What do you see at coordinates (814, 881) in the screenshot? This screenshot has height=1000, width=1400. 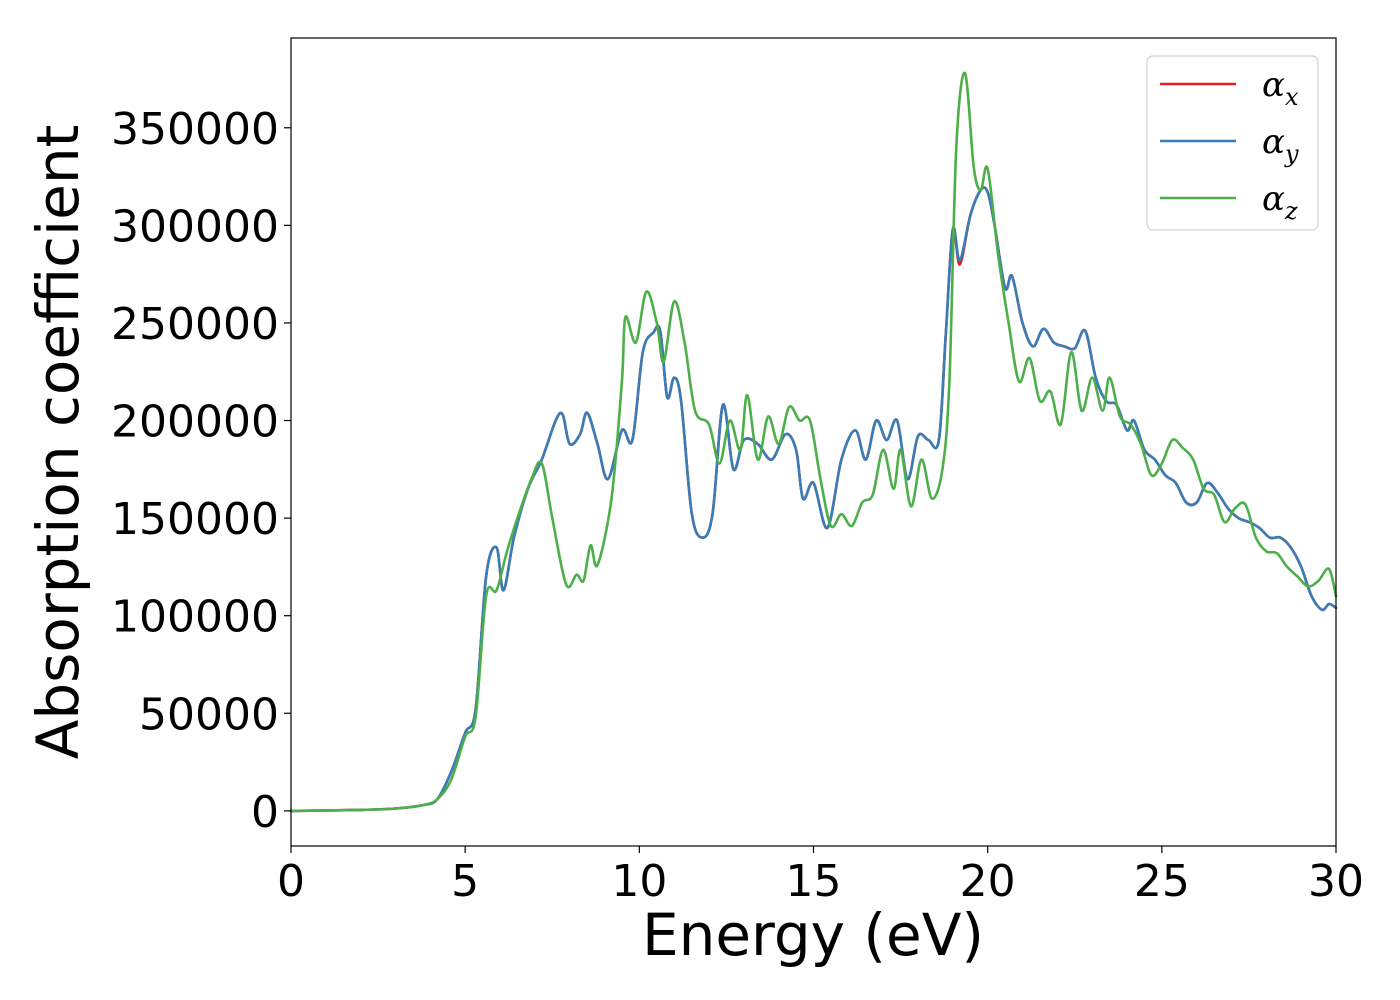 I see `x-tick-label: 15` at bounding box center [814, 881].